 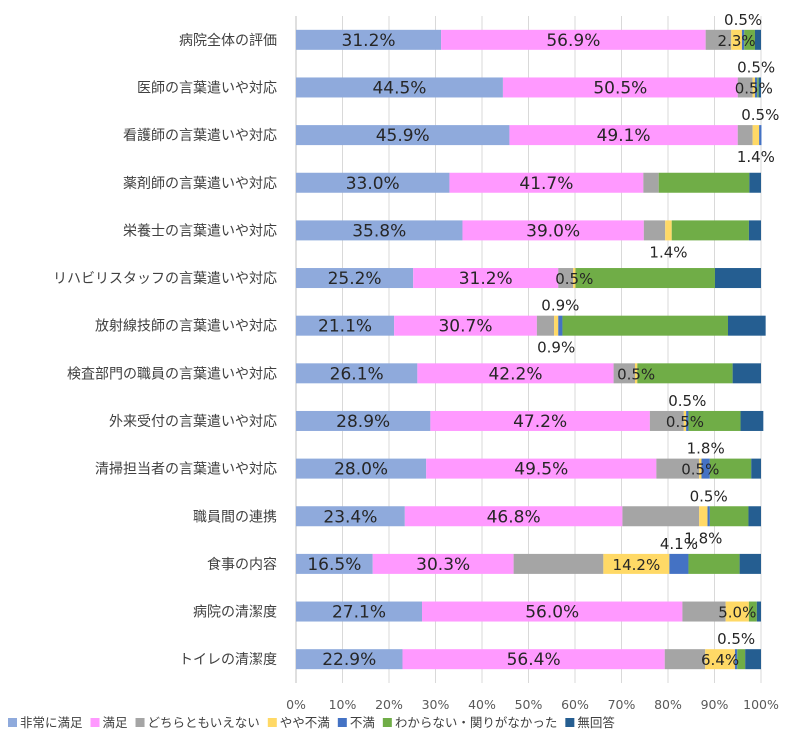 I want to click on x-tick-label: 60%, so click(x=575, y=704).